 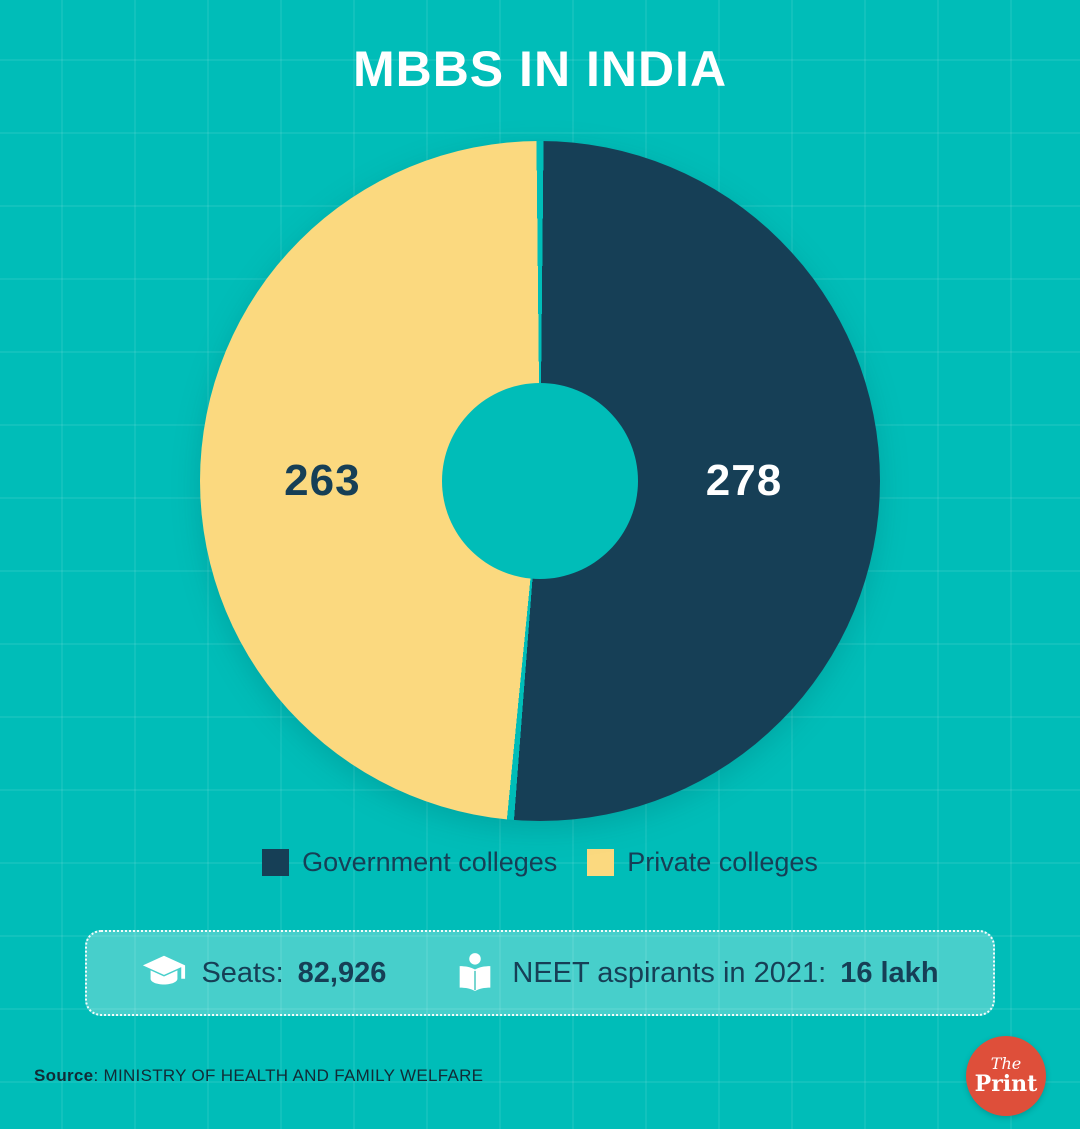 What do you see at coordinates (64, 1075) in the screenshot?
I see `source-label: Source` at bounding box center [64, 1075].